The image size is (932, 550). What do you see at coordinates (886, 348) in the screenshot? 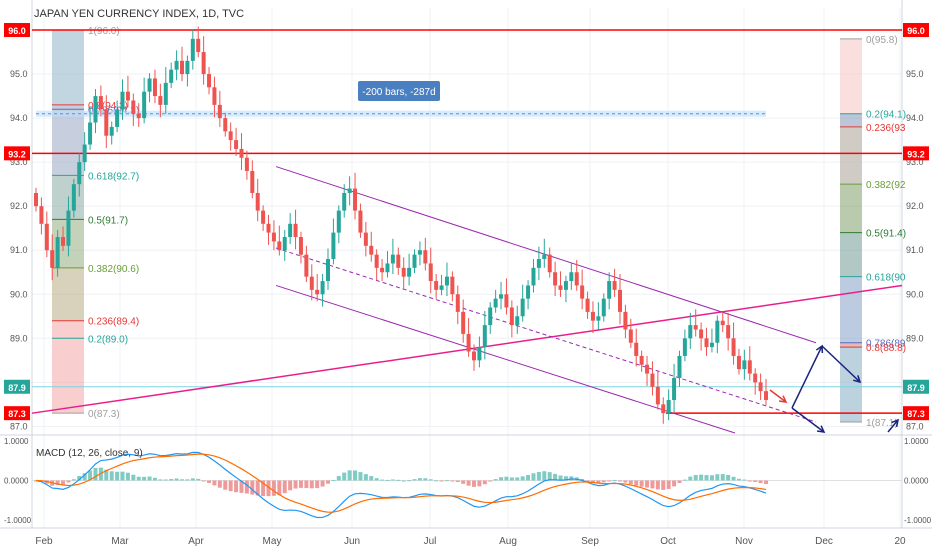
I see `fib-level-label: 0.8(88.8)` at bounding box center [886, 348].